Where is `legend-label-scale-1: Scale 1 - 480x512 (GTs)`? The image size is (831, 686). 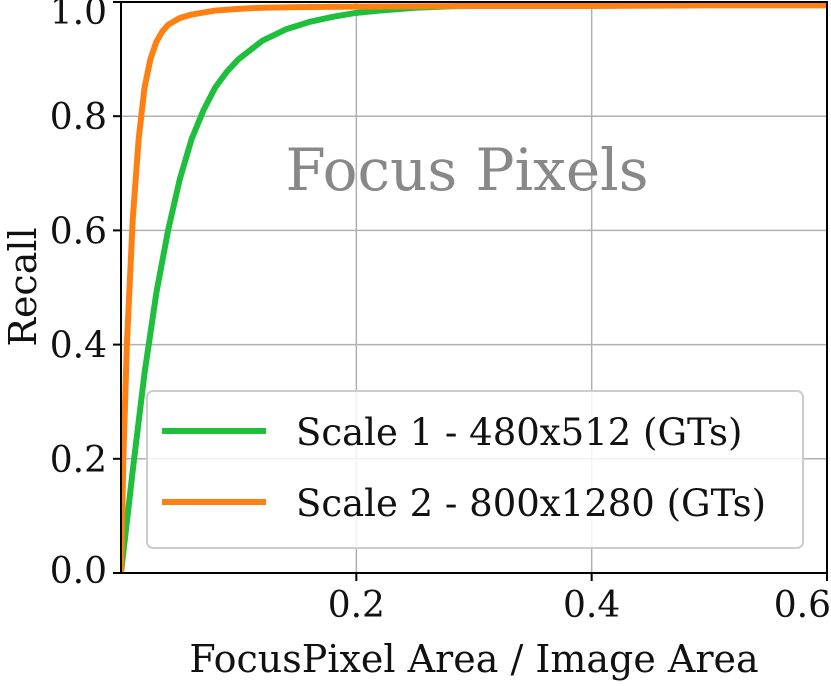
legend-label-scale-1: Scale 1 - 480x512 (GTs) is located at coordinates (519, 432).